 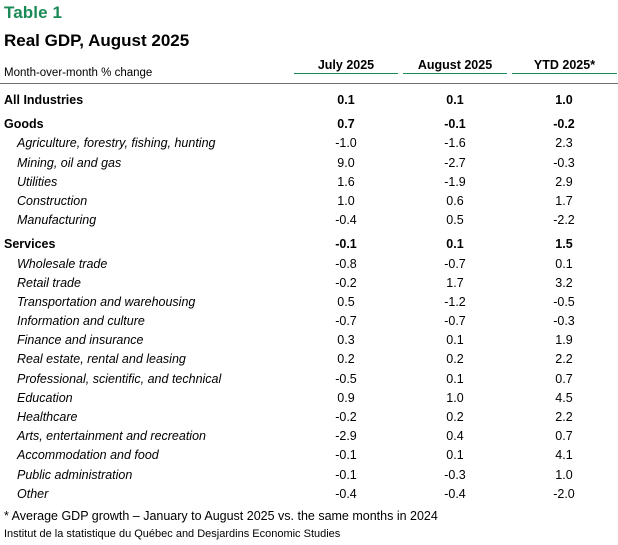 I want to click on july-2025-value: -1.0, so click(x=346, y=143).